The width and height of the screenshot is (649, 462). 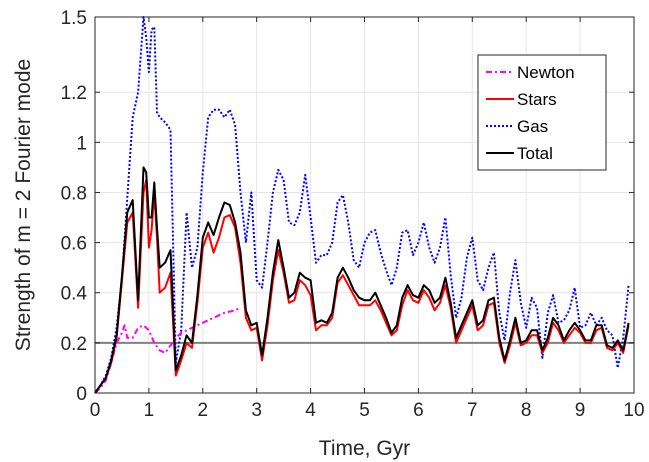 What do you see at coordinates (74, 244) in the screenshot?
I see `y-tick-label: 0.6` at bounding box center [74, 244].